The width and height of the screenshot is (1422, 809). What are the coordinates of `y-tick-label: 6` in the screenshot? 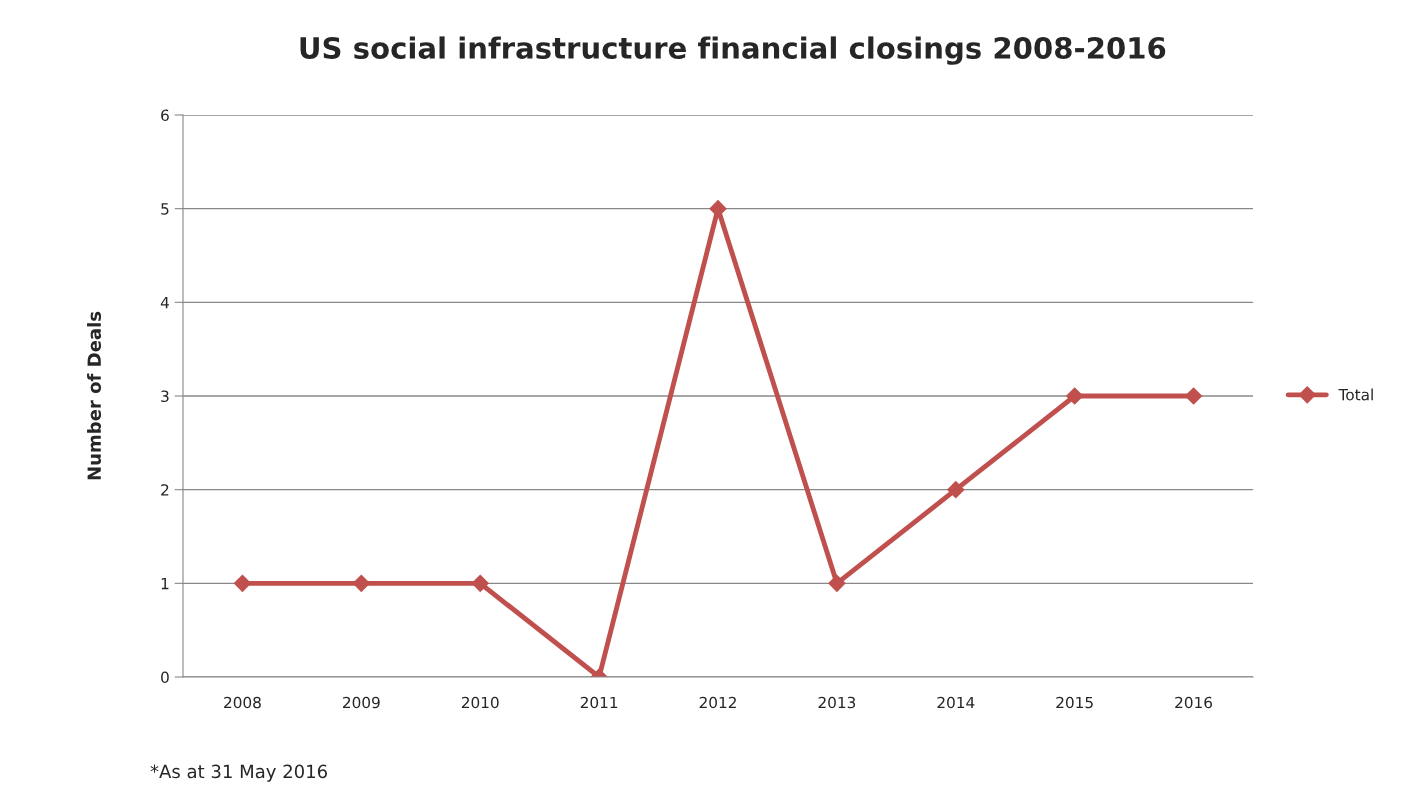 It's located at (165, 115).